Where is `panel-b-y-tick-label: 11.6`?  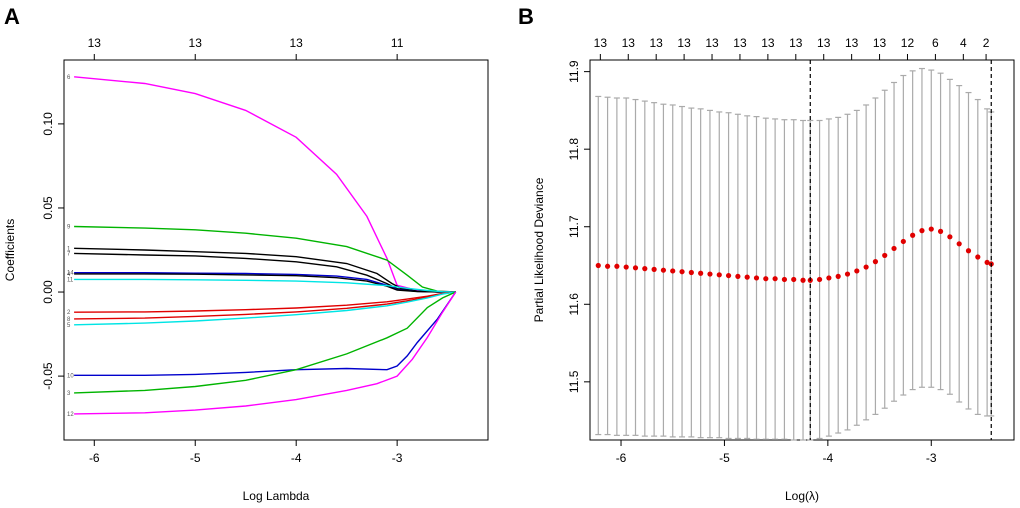
panel-b-y-tick-label: 11.6 is located at coordinates (574, 304).